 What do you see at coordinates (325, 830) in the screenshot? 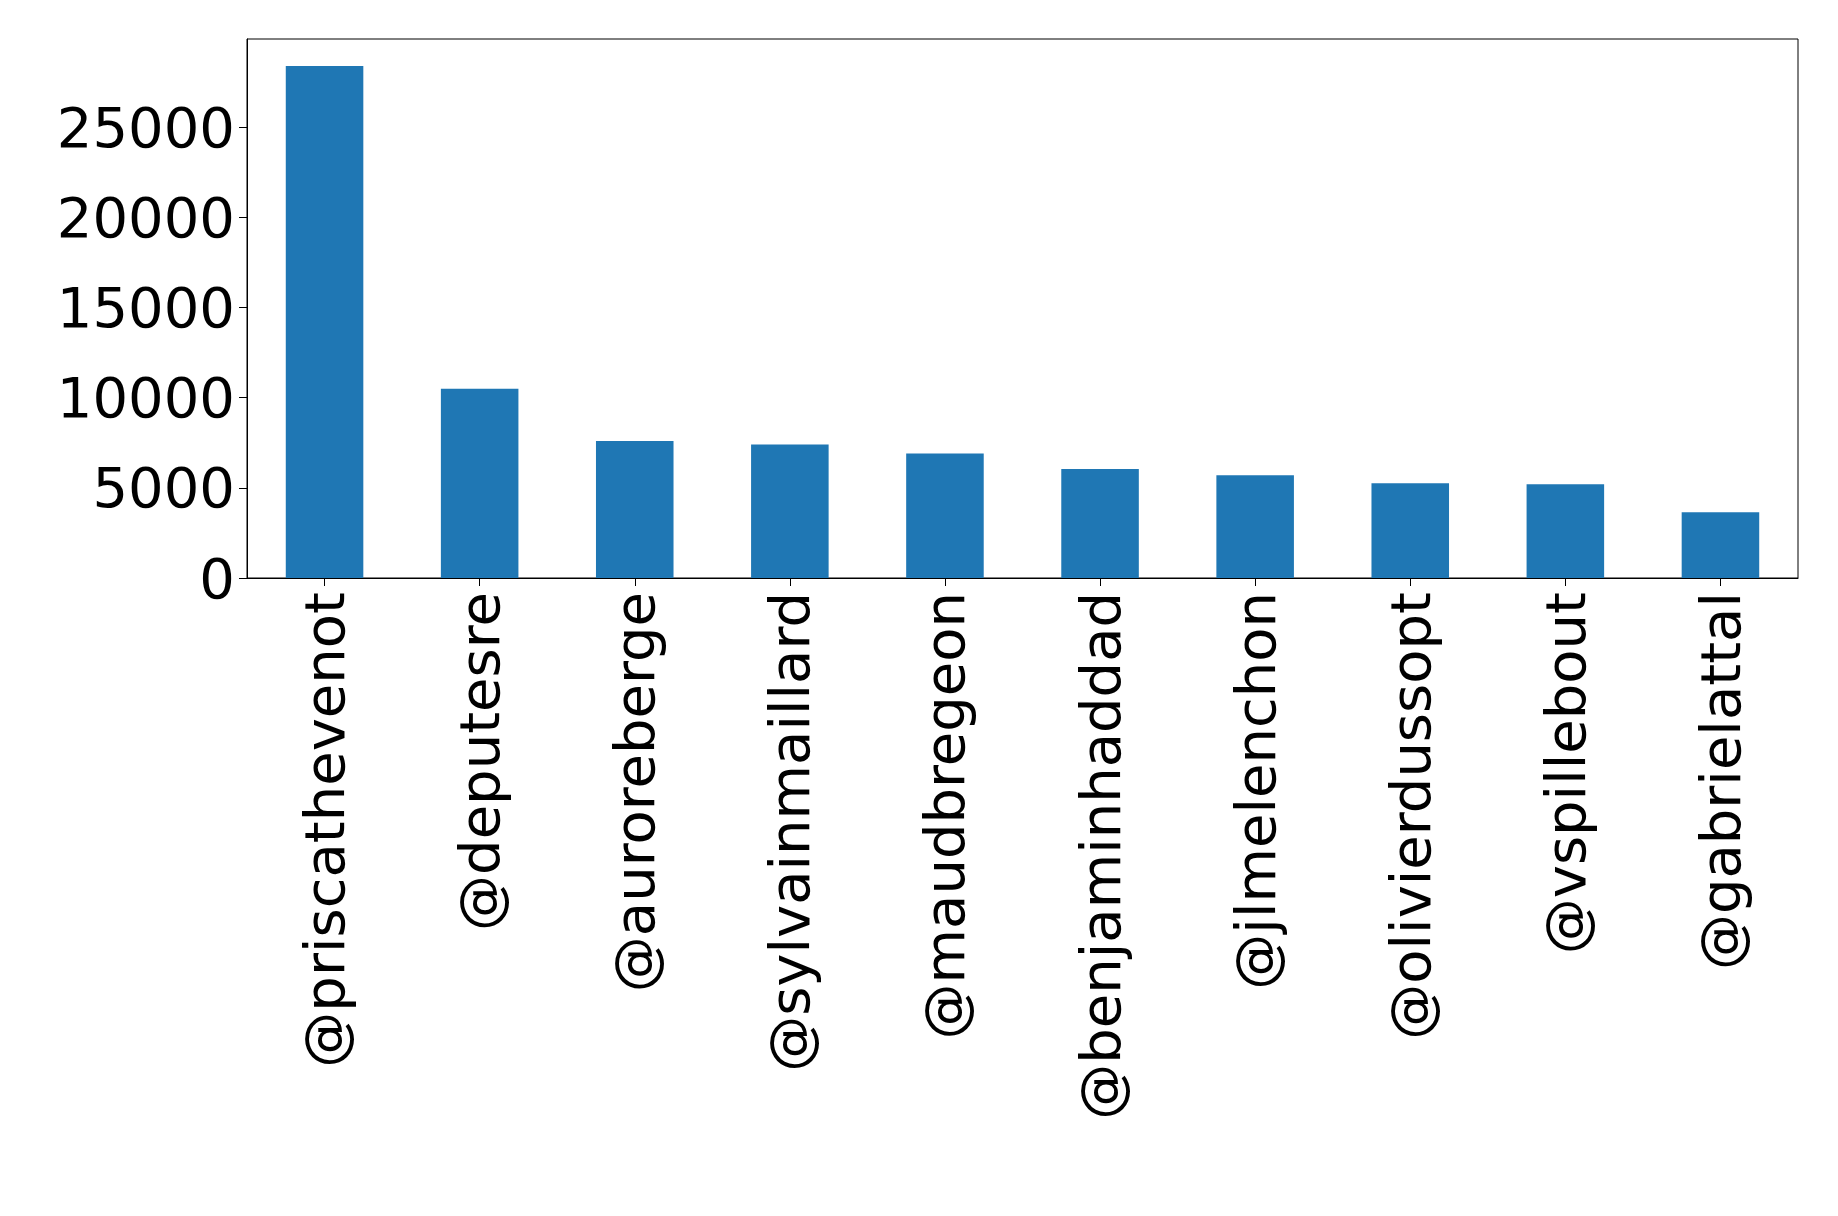
I see `x-tick-label: @priscathevenot` at bounding box center [325, 830].